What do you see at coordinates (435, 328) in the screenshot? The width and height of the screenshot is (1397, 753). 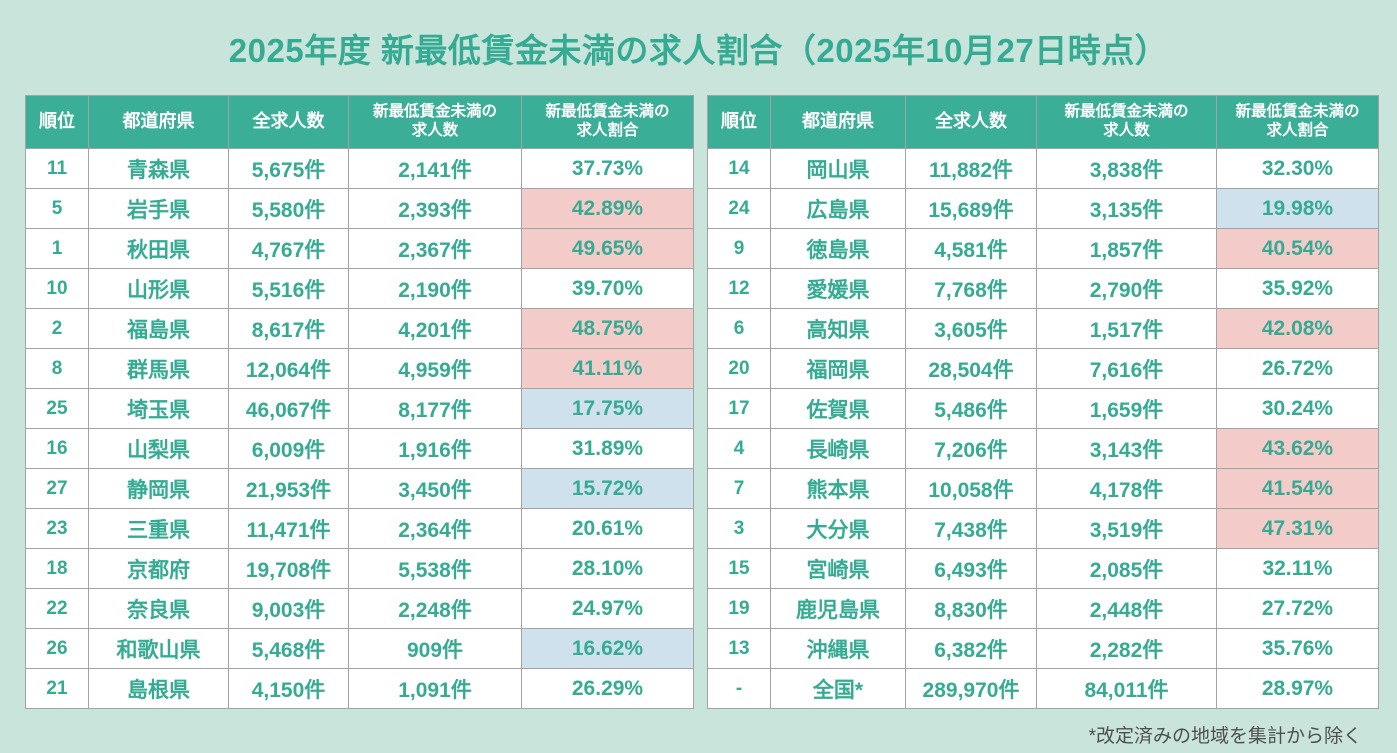 I see `below-min-jobs-cell: 4,201件` at bounding box center [435, 328].